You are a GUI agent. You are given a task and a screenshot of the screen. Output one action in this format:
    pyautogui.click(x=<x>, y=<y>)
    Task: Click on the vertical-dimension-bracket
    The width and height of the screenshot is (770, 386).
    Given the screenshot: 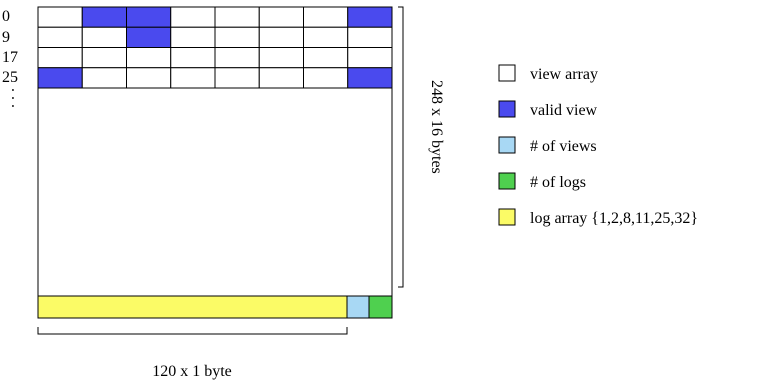 What is the action you would take?
    pyautogui.click(x=401, y=147)
    